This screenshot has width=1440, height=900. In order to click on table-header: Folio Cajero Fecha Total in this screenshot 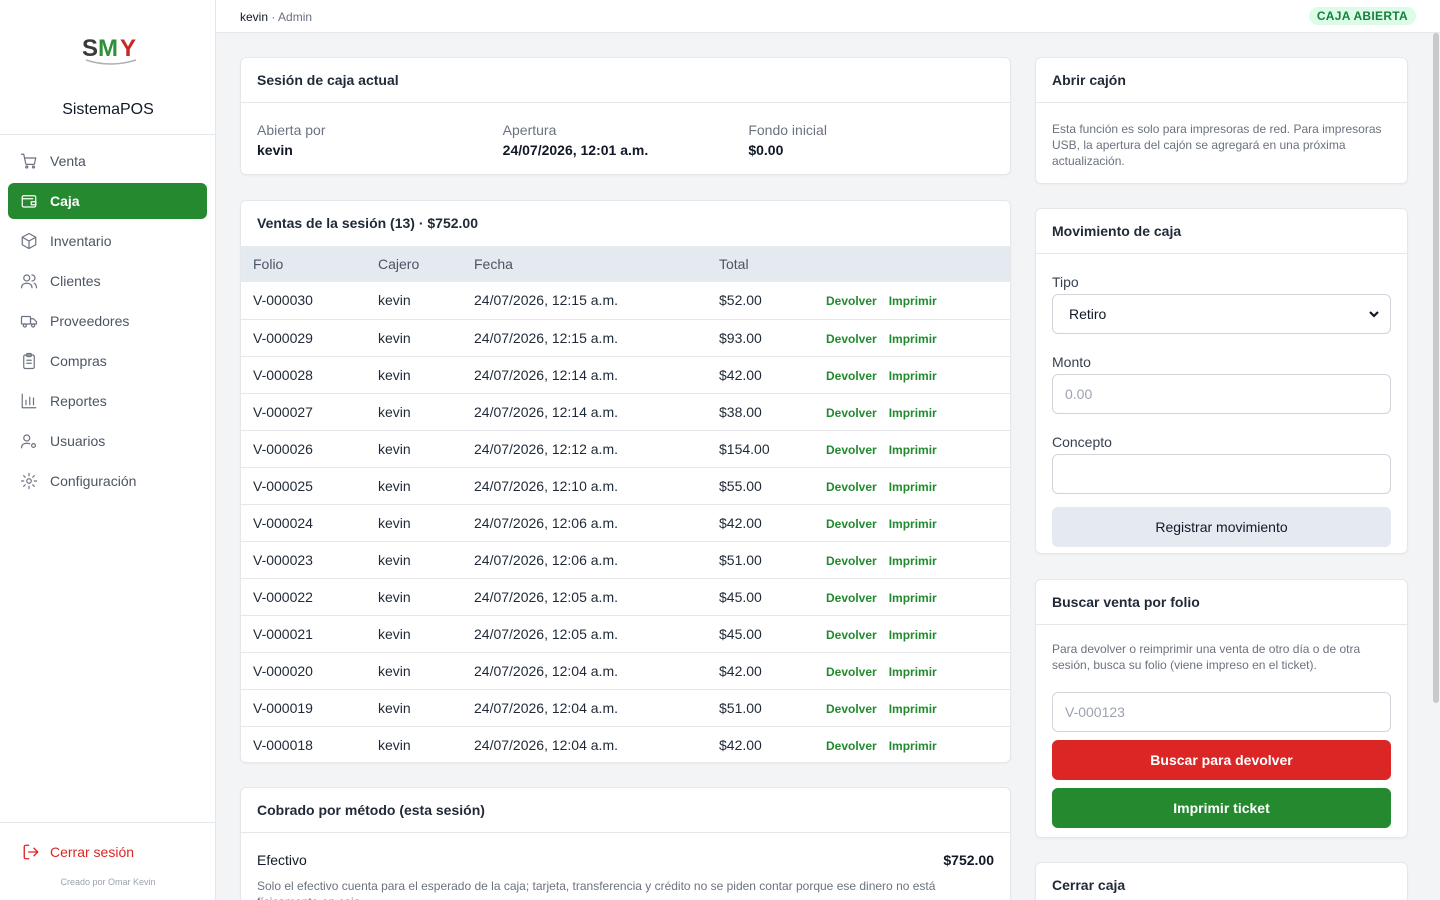, I will do `click(625, 264)`.